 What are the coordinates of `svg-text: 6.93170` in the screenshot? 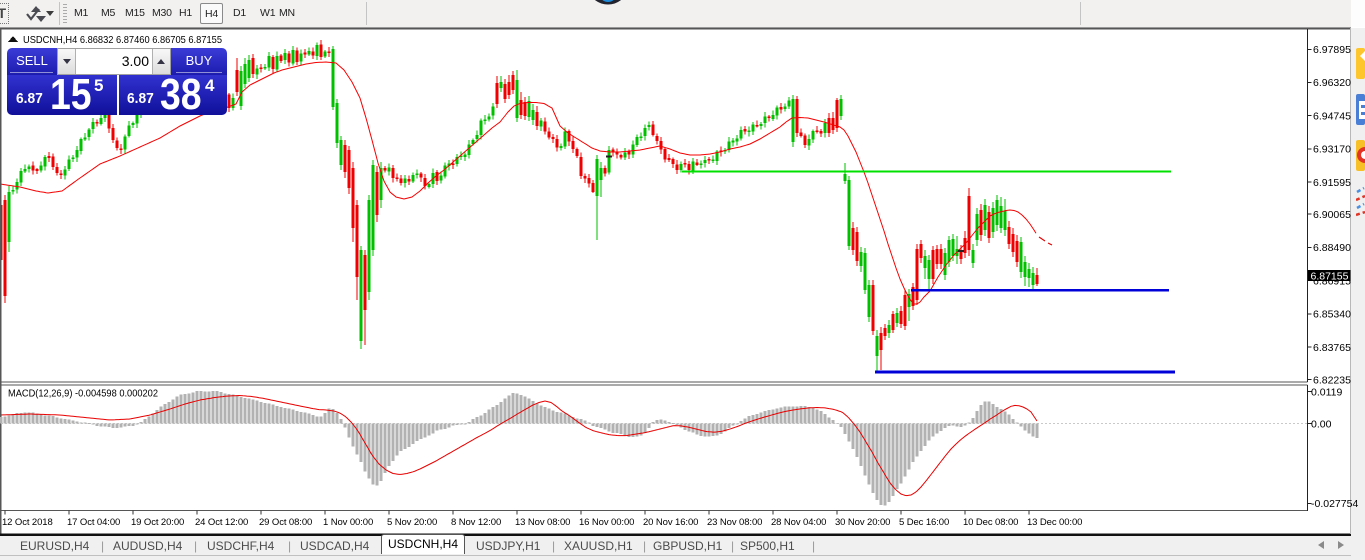 It's located at (1332, 150).